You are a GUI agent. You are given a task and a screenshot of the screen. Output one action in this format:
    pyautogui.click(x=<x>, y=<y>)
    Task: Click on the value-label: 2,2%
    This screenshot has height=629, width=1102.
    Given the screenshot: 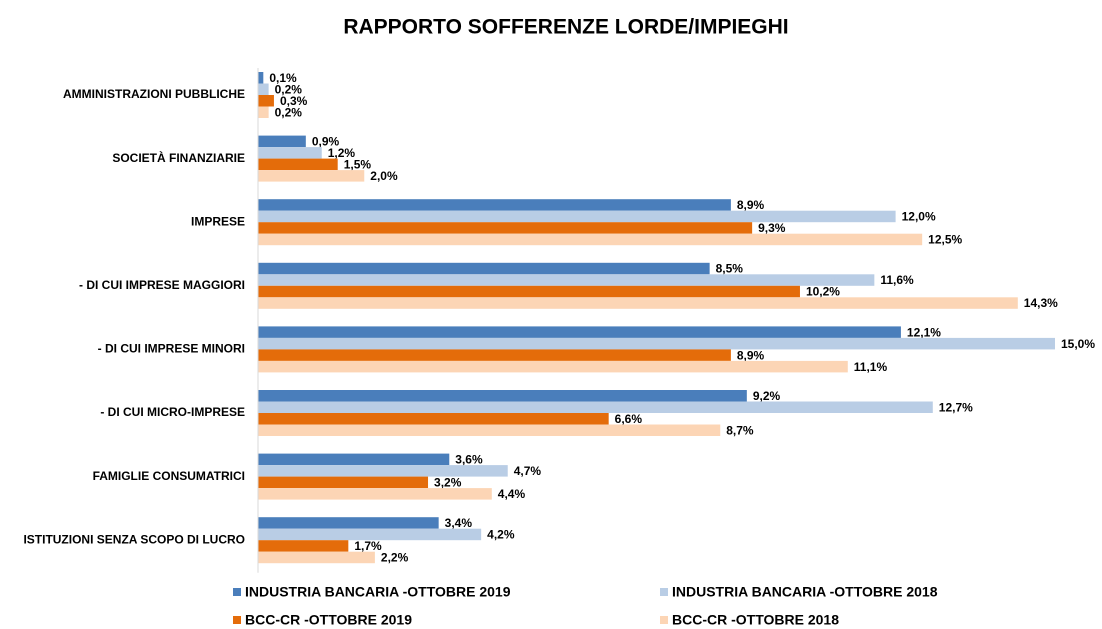 What is the action you would take?
    pyautogui.click(x=395, y=558)
    